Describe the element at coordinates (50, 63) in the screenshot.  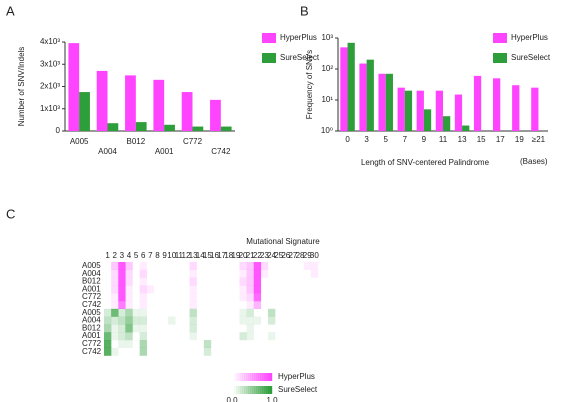
I see `y-tick-label: 3x10³` at that location.